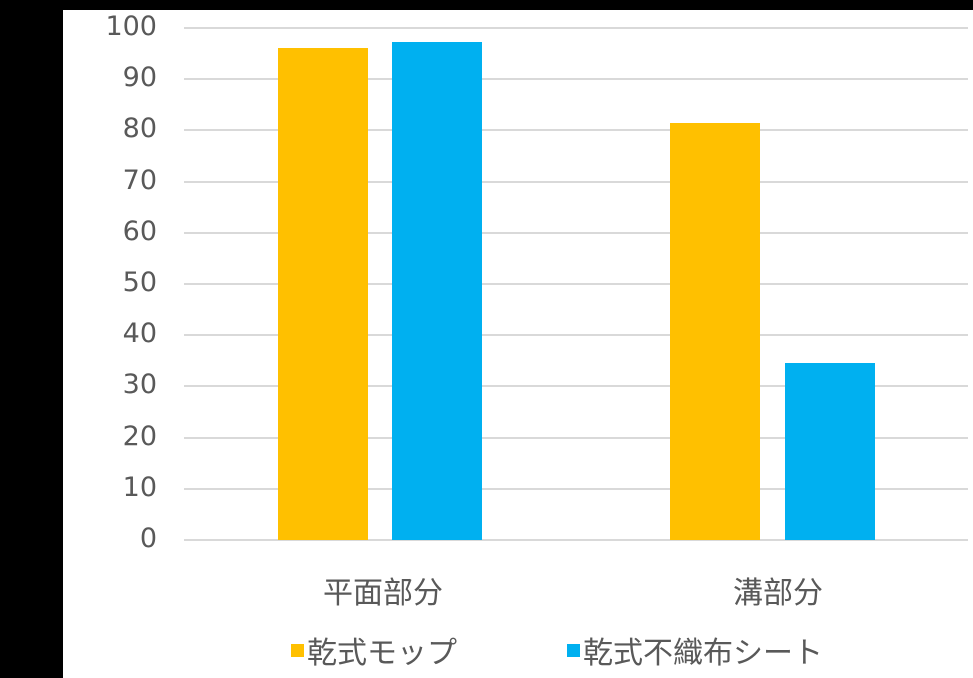  I want to click on y-tick-label: 60, so click(139, 231).